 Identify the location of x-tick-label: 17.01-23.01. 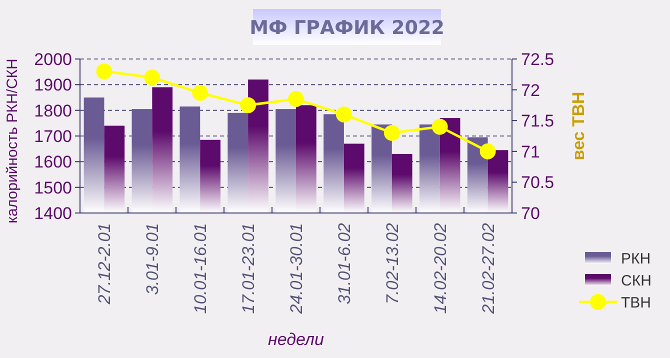
(248, 268).